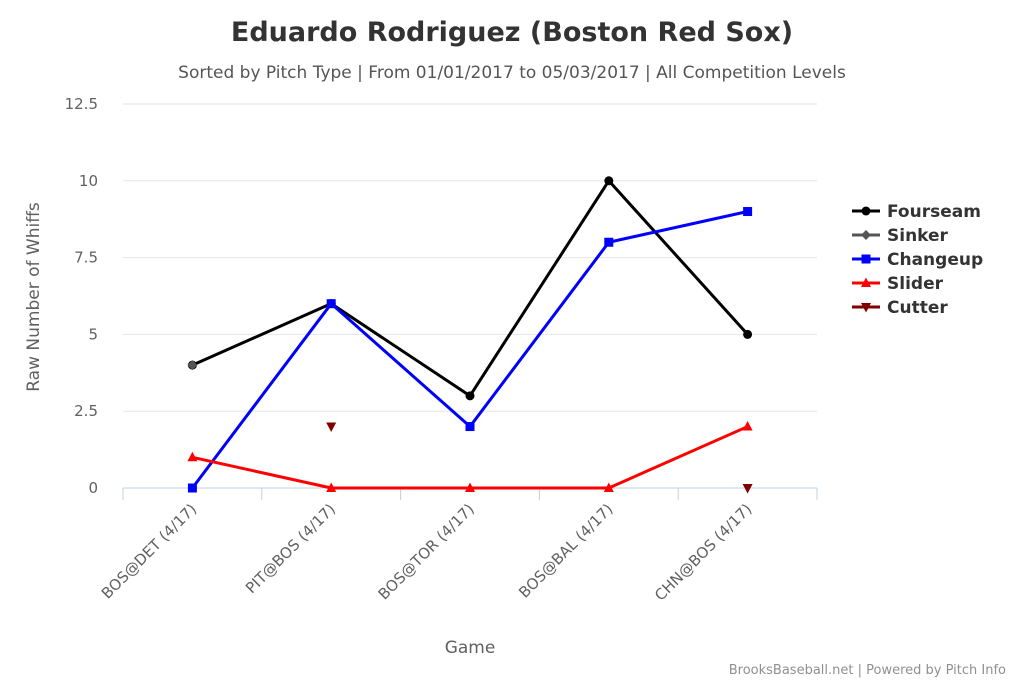  What do you see at coordinates (866, 259) in the screenshot?
I see `legend-marker-changeup` at bounding box center [866, 259].